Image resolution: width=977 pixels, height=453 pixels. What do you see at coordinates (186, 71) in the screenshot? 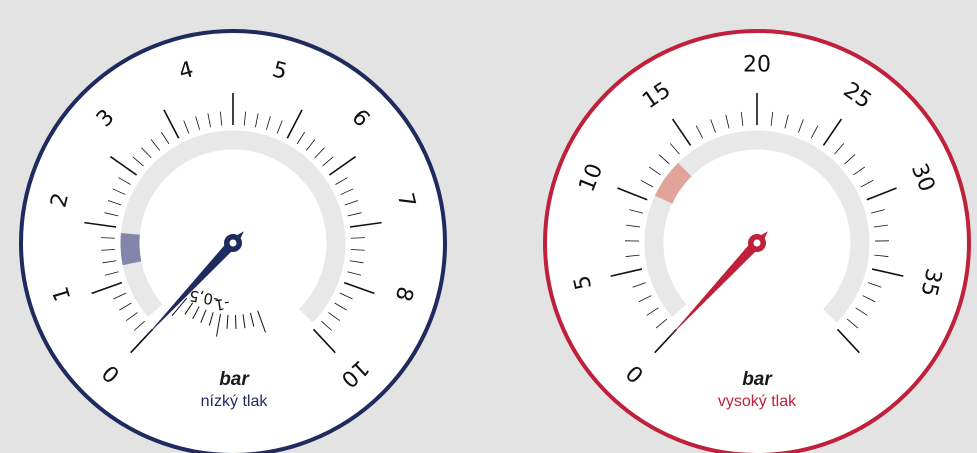
I see `scale-label: 4` at bounding box center [186, 71].